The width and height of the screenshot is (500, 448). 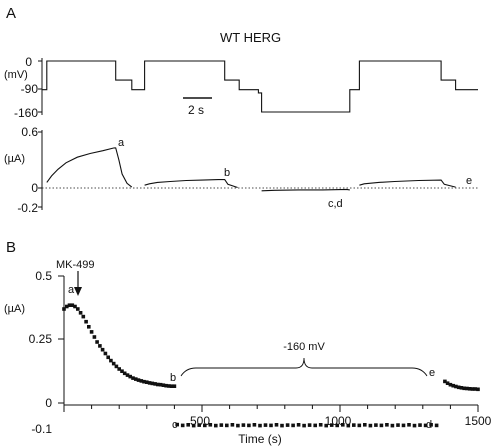 What do you see at coordinates (432, 373) in the screenshot?
I see `annotation-e-b: e` at bounding box center [432, 373].